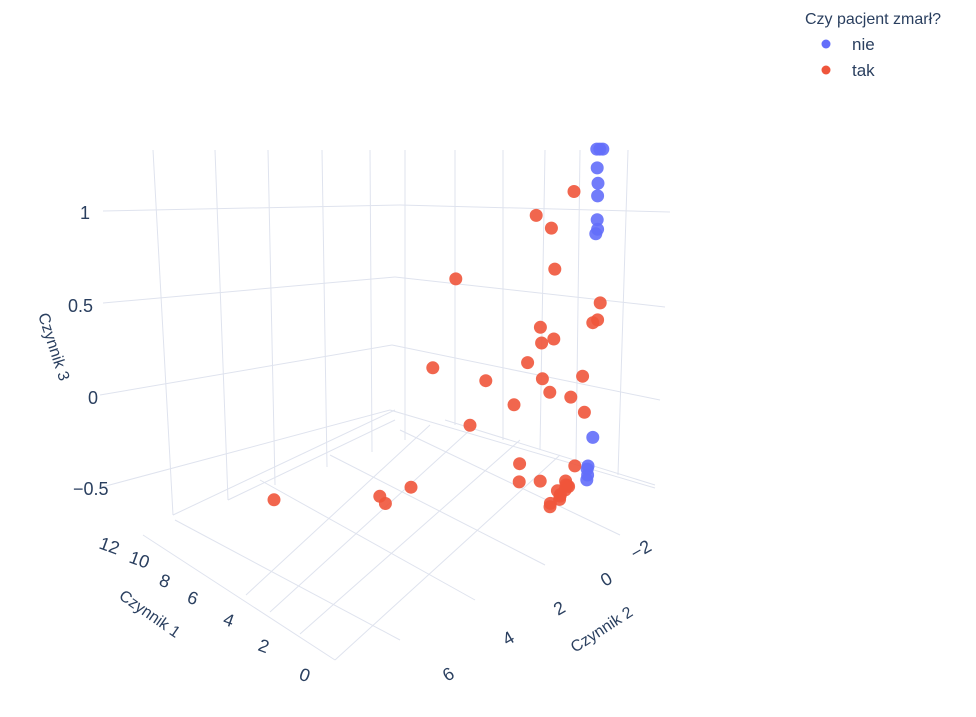 Image resolution: width=976 pixels, height=717 pixels. Describe the element at coordinates (826, 70) in the screenshot. I see `legend-marker-tak` at that location.